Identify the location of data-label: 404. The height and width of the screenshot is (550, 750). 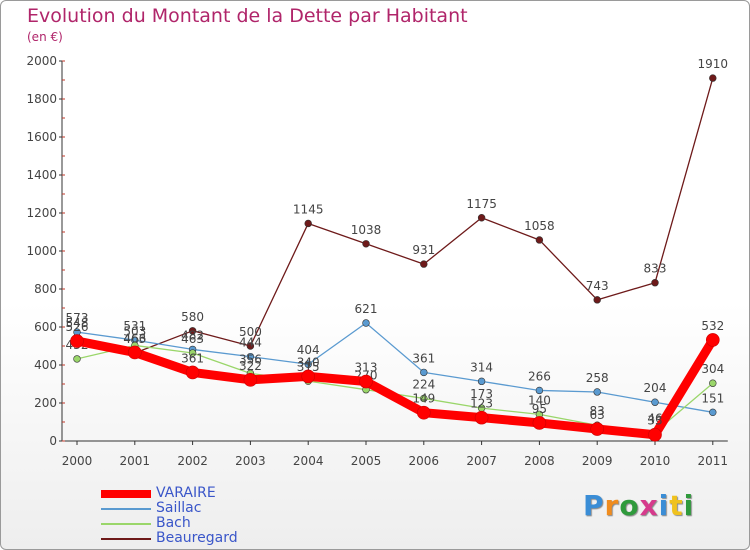
(308, 350).